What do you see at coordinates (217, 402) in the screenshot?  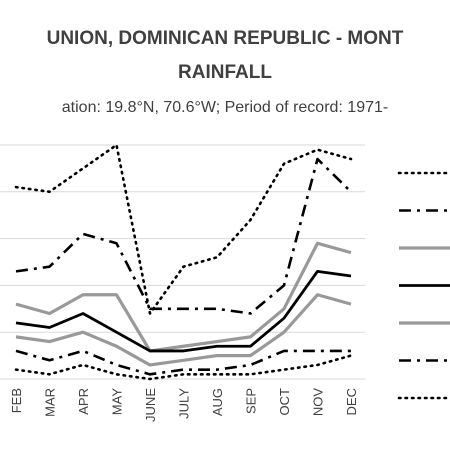 I see `x-tick-label: AUG` at bounding box center [217, 402].